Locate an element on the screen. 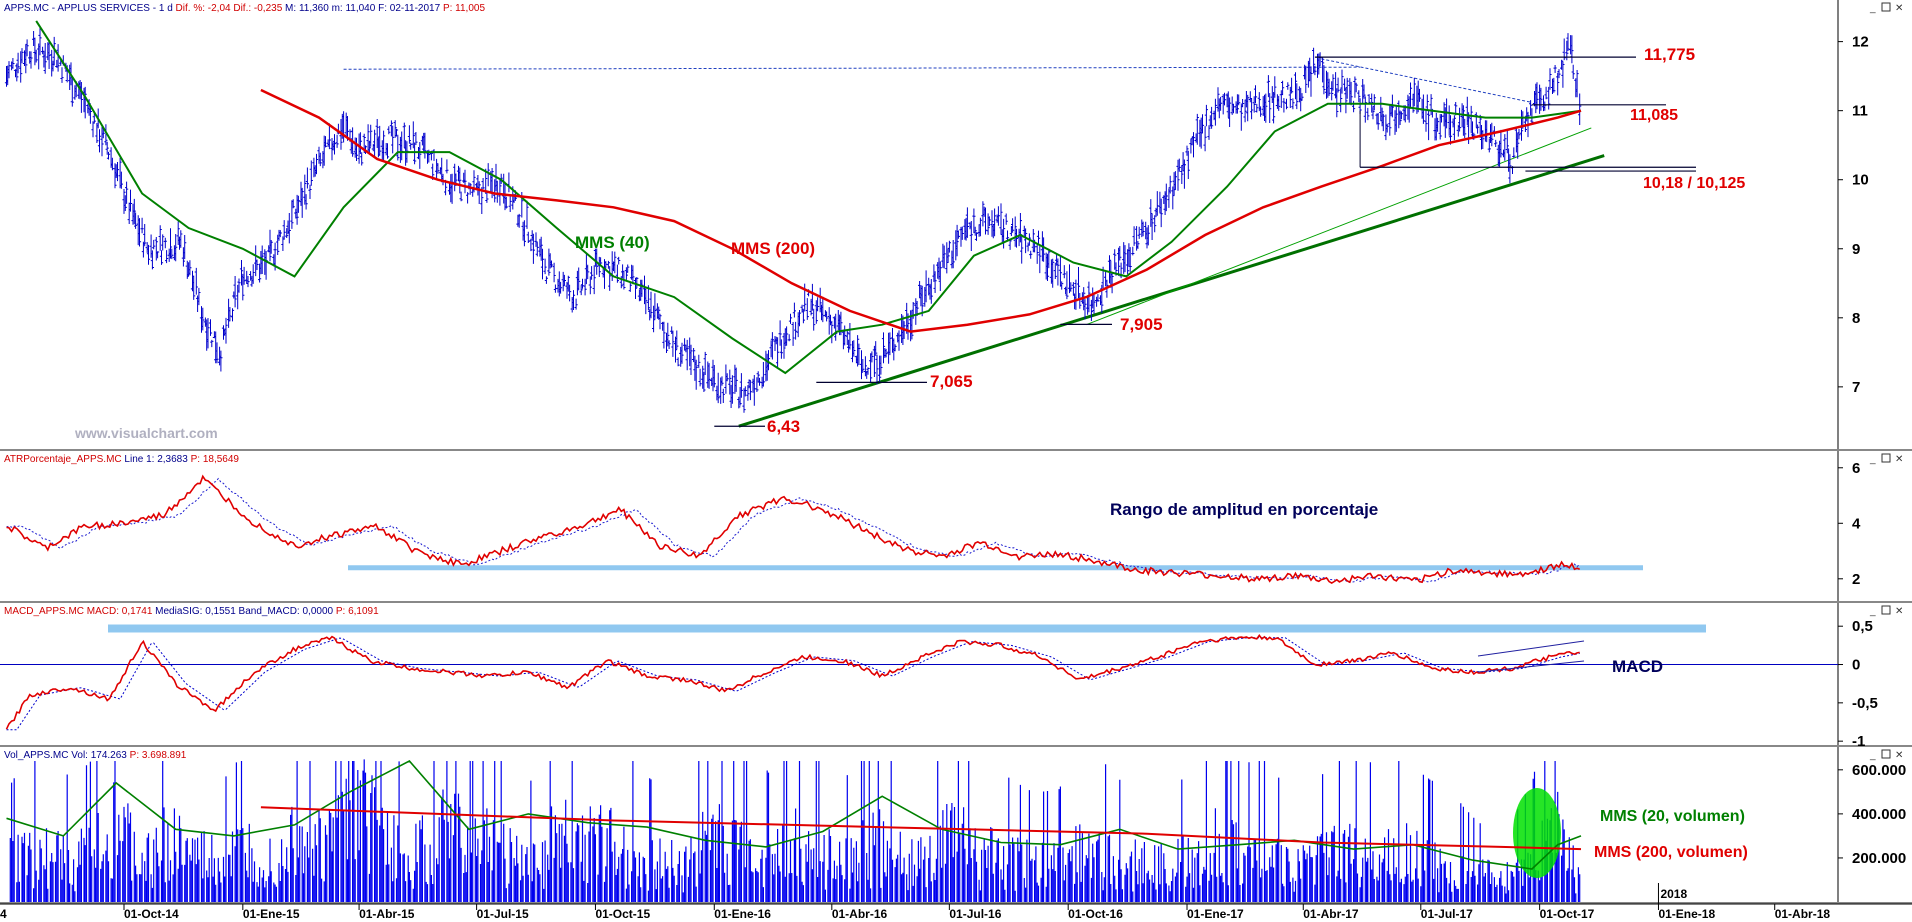 The width and height of the screenshot is (1912, 922). panel-header-item: Vol: 174.263 is located at coordinates (97, 755).